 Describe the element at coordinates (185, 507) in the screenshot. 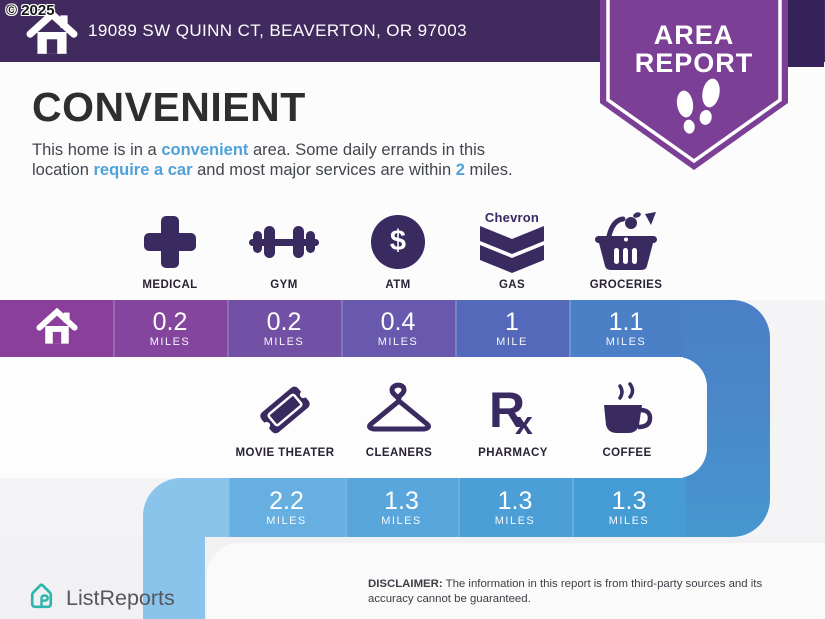

I see `path-left-curve` at that location.